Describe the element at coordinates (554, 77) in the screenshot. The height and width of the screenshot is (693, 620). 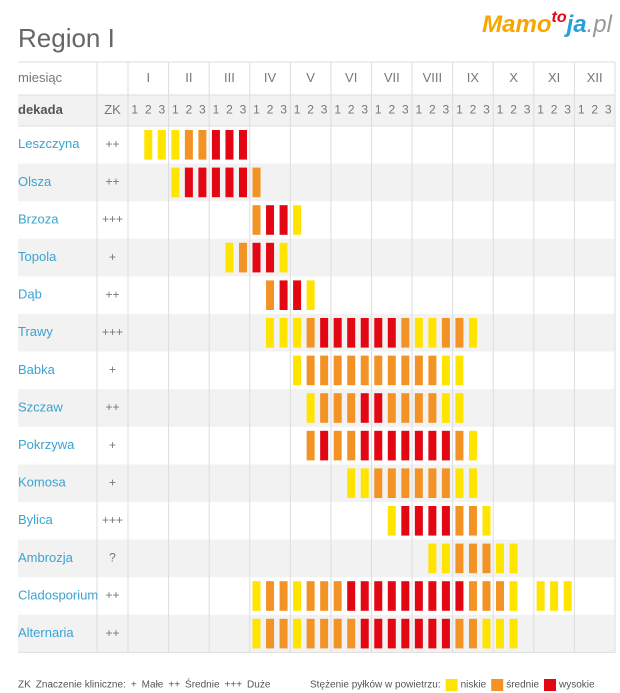
I see `month: XI` at that location.